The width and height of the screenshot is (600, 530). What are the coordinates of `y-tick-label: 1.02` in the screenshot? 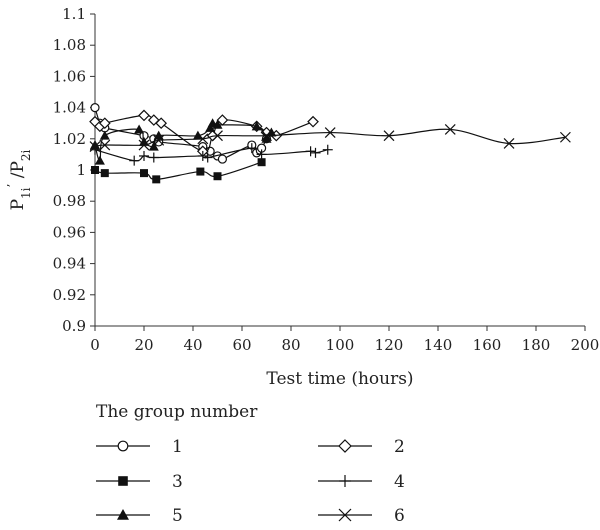 It's located at (69, 139).